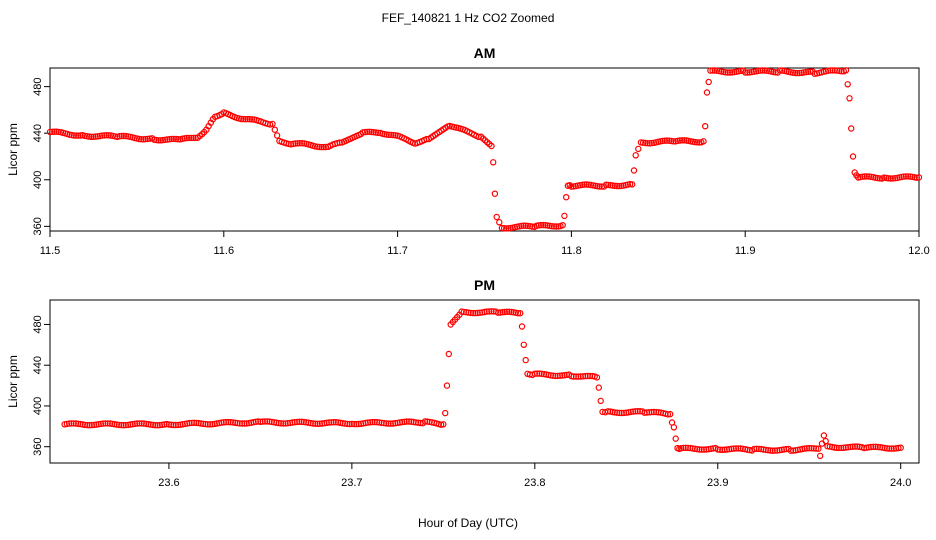  I want to click on pm-y-tick-label: 360, so click(38, 447).